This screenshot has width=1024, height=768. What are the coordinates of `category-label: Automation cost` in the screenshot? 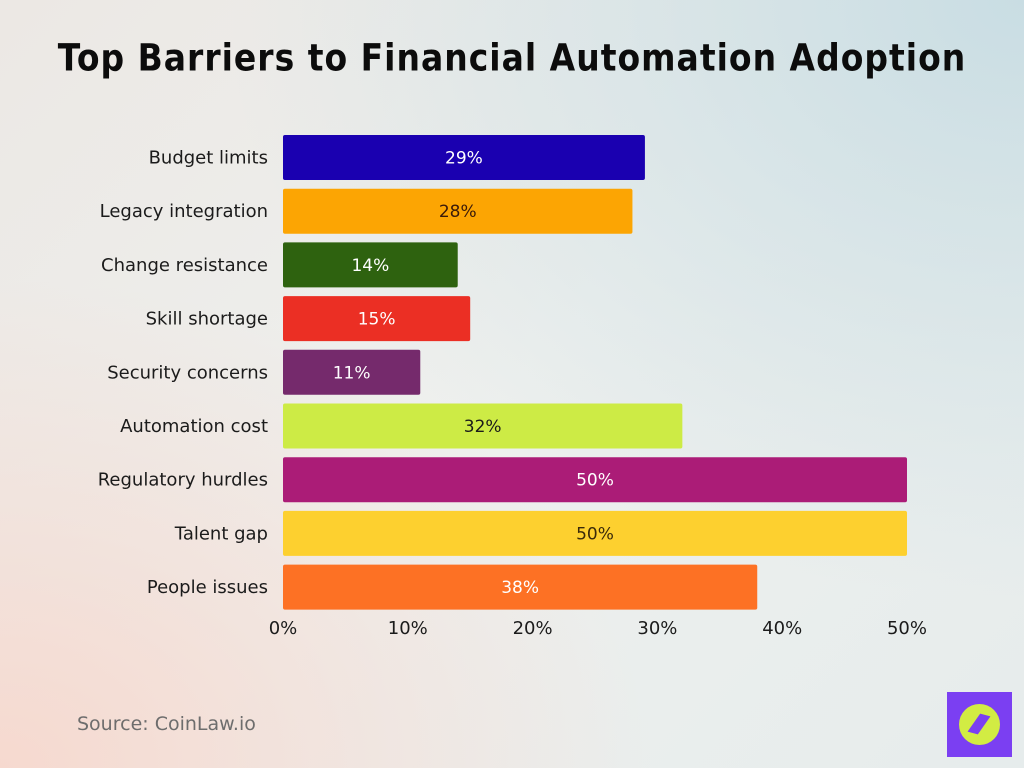 It's located at (194, 426).